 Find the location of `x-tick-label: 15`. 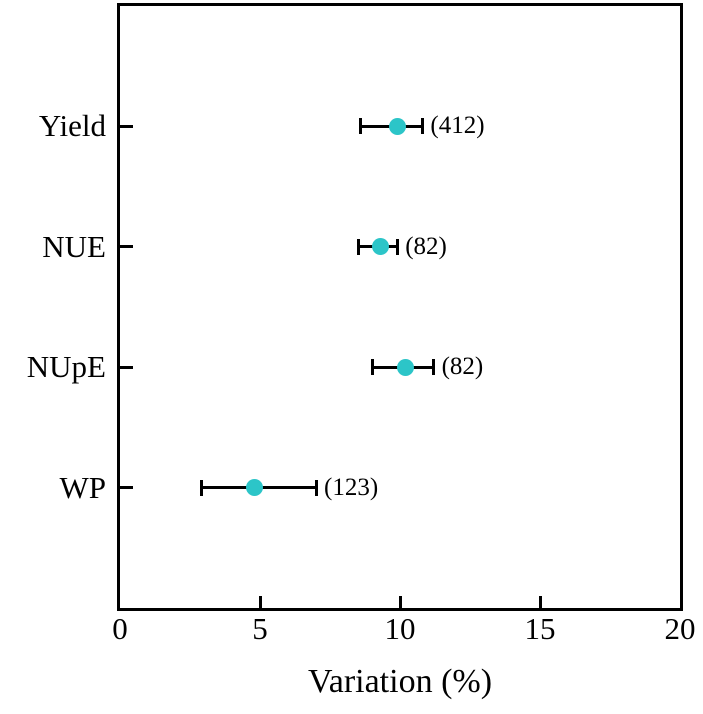

x-tick-label: 15 is located at coordinates (540, 628).